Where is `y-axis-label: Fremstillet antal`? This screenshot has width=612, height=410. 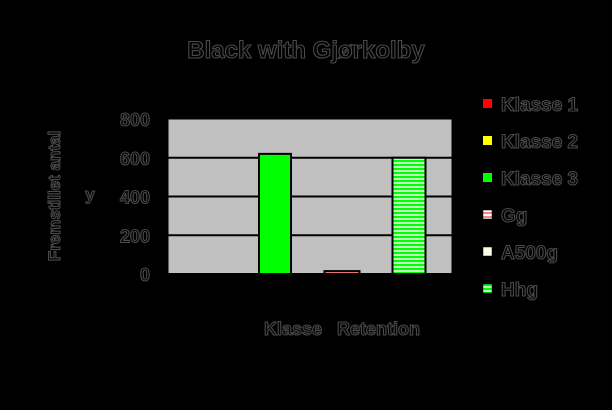 y-axis-label: Fremstillet antal is located at coordinates (54, 196).